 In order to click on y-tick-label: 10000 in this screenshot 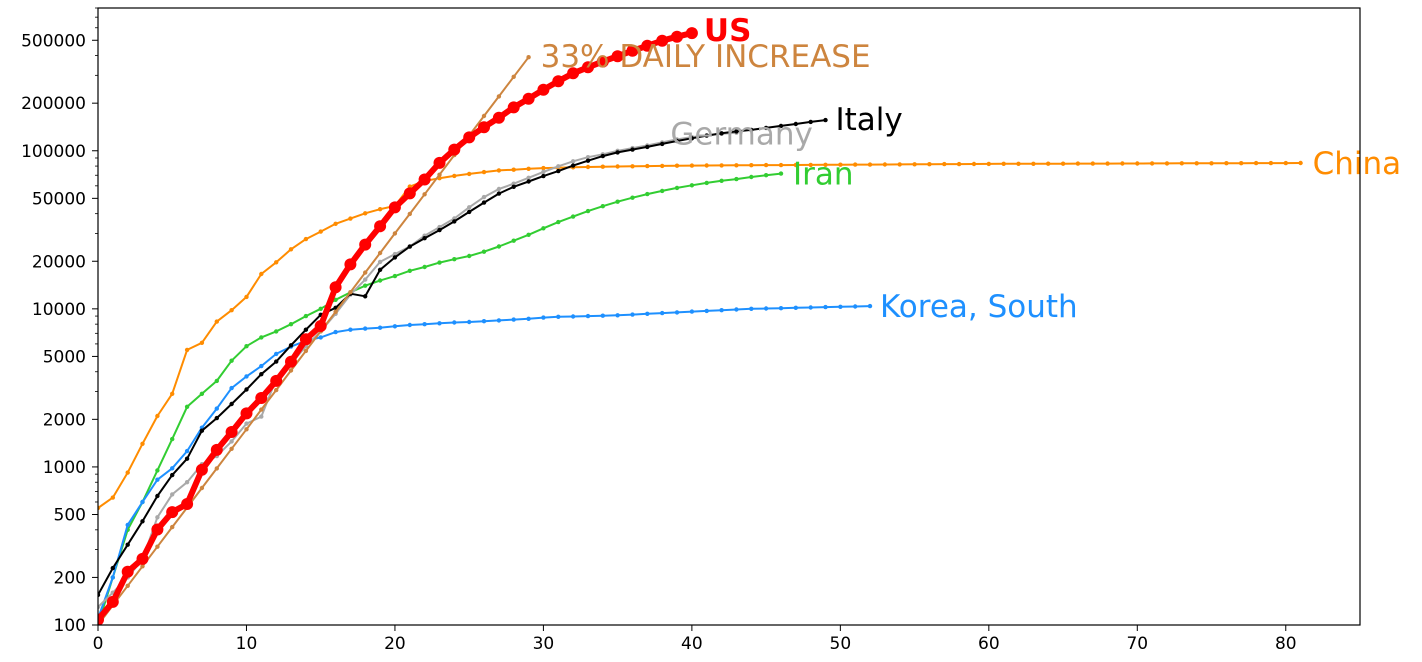, I will do `click(59, 310)`.